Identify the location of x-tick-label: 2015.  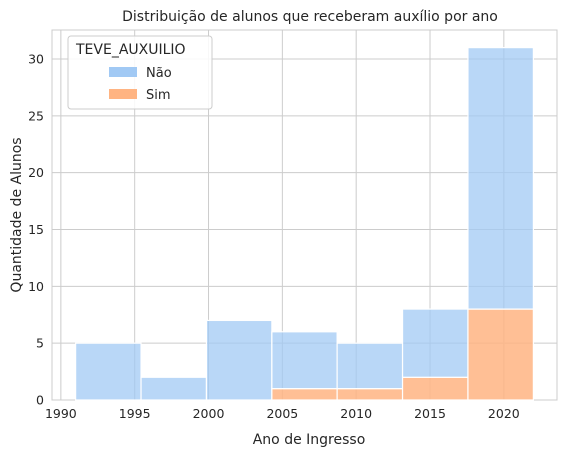
(430, 413).